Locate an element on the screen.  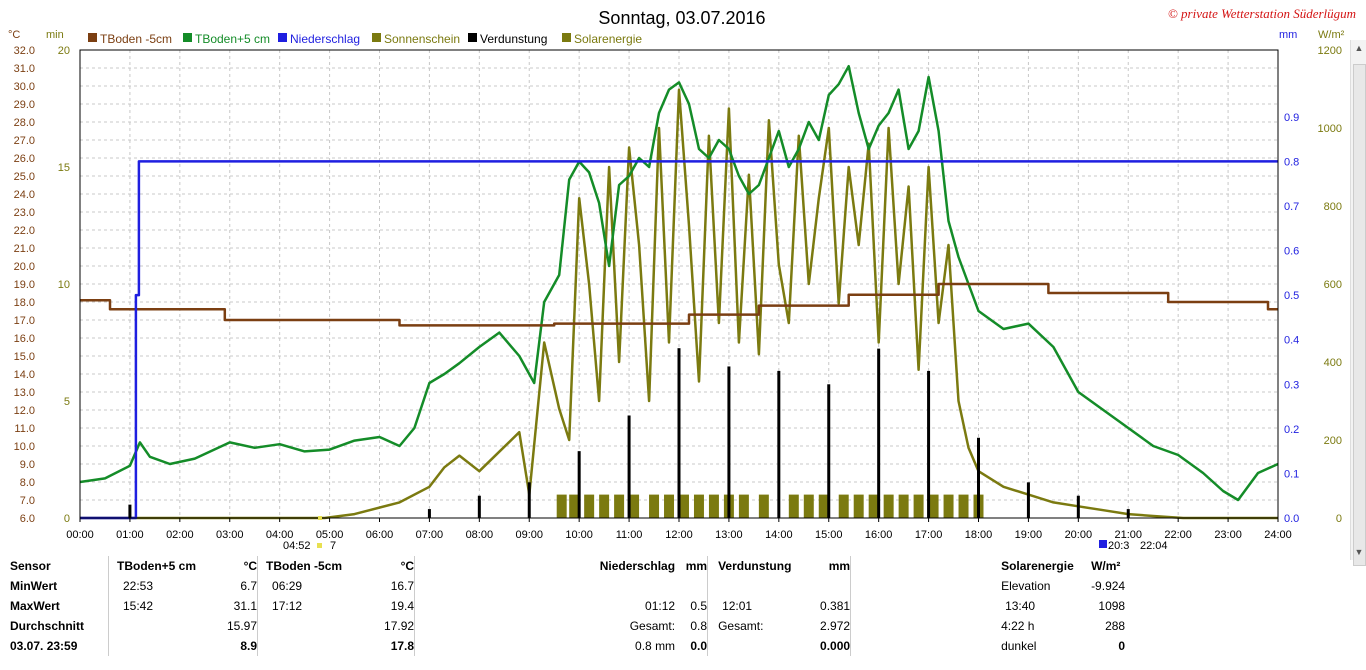
y-celsius-label: 8.0 is located at coordinates (27, 483).